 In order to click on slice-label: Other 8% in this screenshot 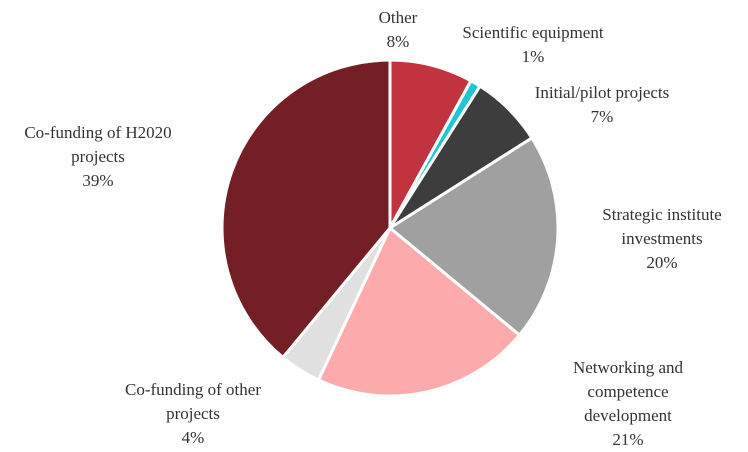, I will do `click(398, 30)`.